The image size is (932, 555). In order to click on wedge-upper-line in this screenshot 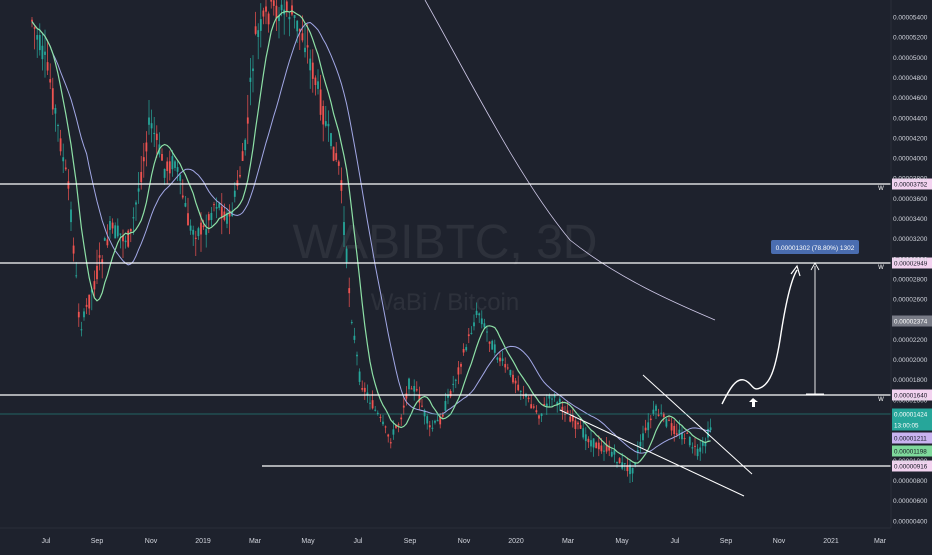, I will do `click(697, 424)`.